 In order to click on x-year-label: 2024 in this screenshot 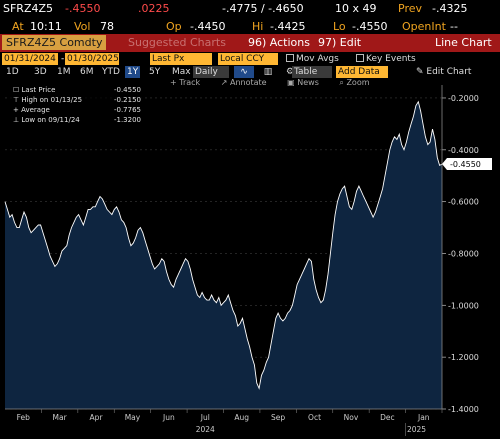, I will do `click(205, 429)`.